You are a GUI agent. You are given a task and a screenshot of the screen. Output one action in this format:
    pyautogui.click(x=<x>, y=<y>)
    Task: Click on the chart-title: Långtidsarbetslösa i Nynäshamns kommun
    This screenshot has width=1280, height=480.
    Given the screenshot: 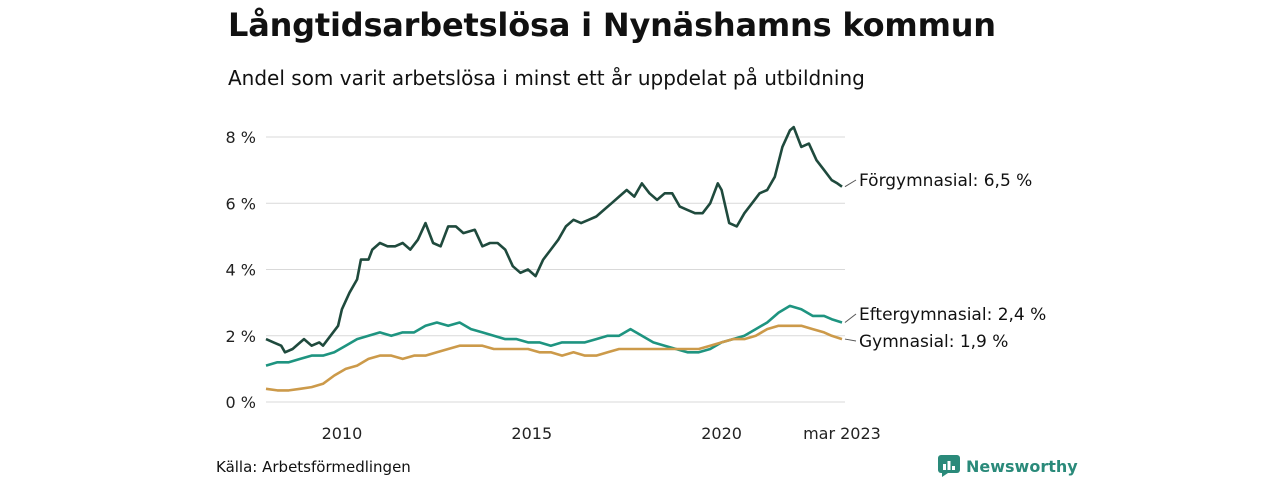 What is the action you would take?
    pyautogui.click(x=612, y=25)
    